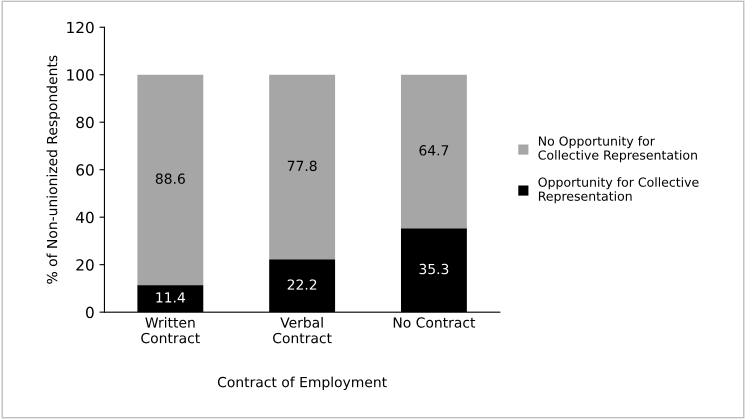 Image resolution: width=746 pixels, height=419 pixels. Describe the element at coordinates (171, 297) in the screenshot. I see `data-label: 11.4` at that location.